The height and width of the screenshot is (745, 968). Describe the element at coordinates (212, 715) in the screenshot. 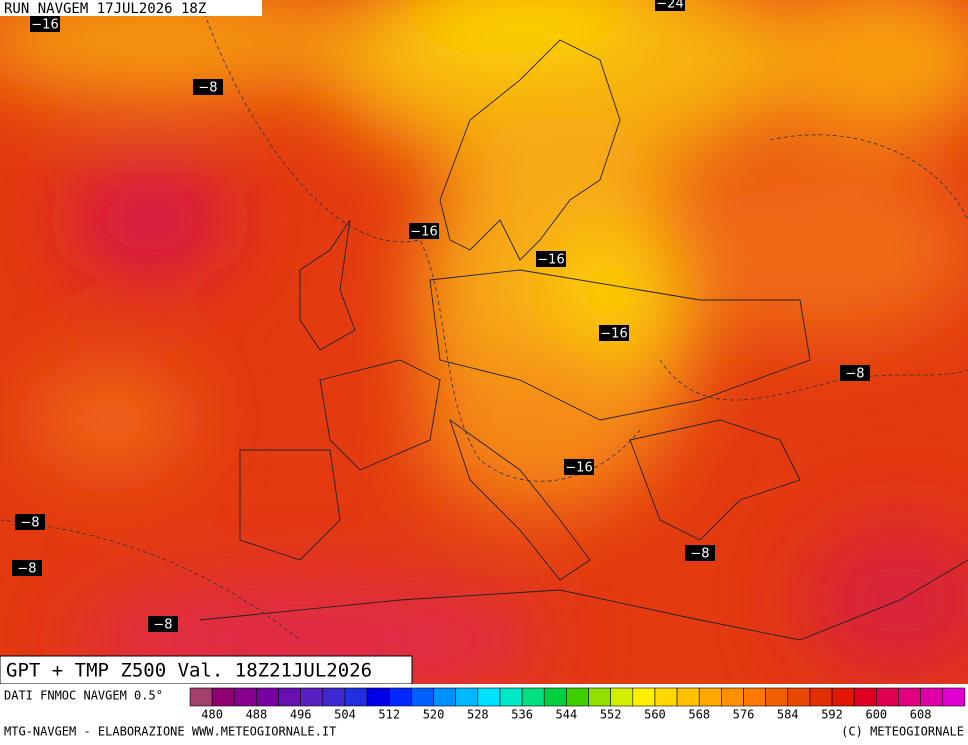

I see `colorbar-label: 480` at that location.